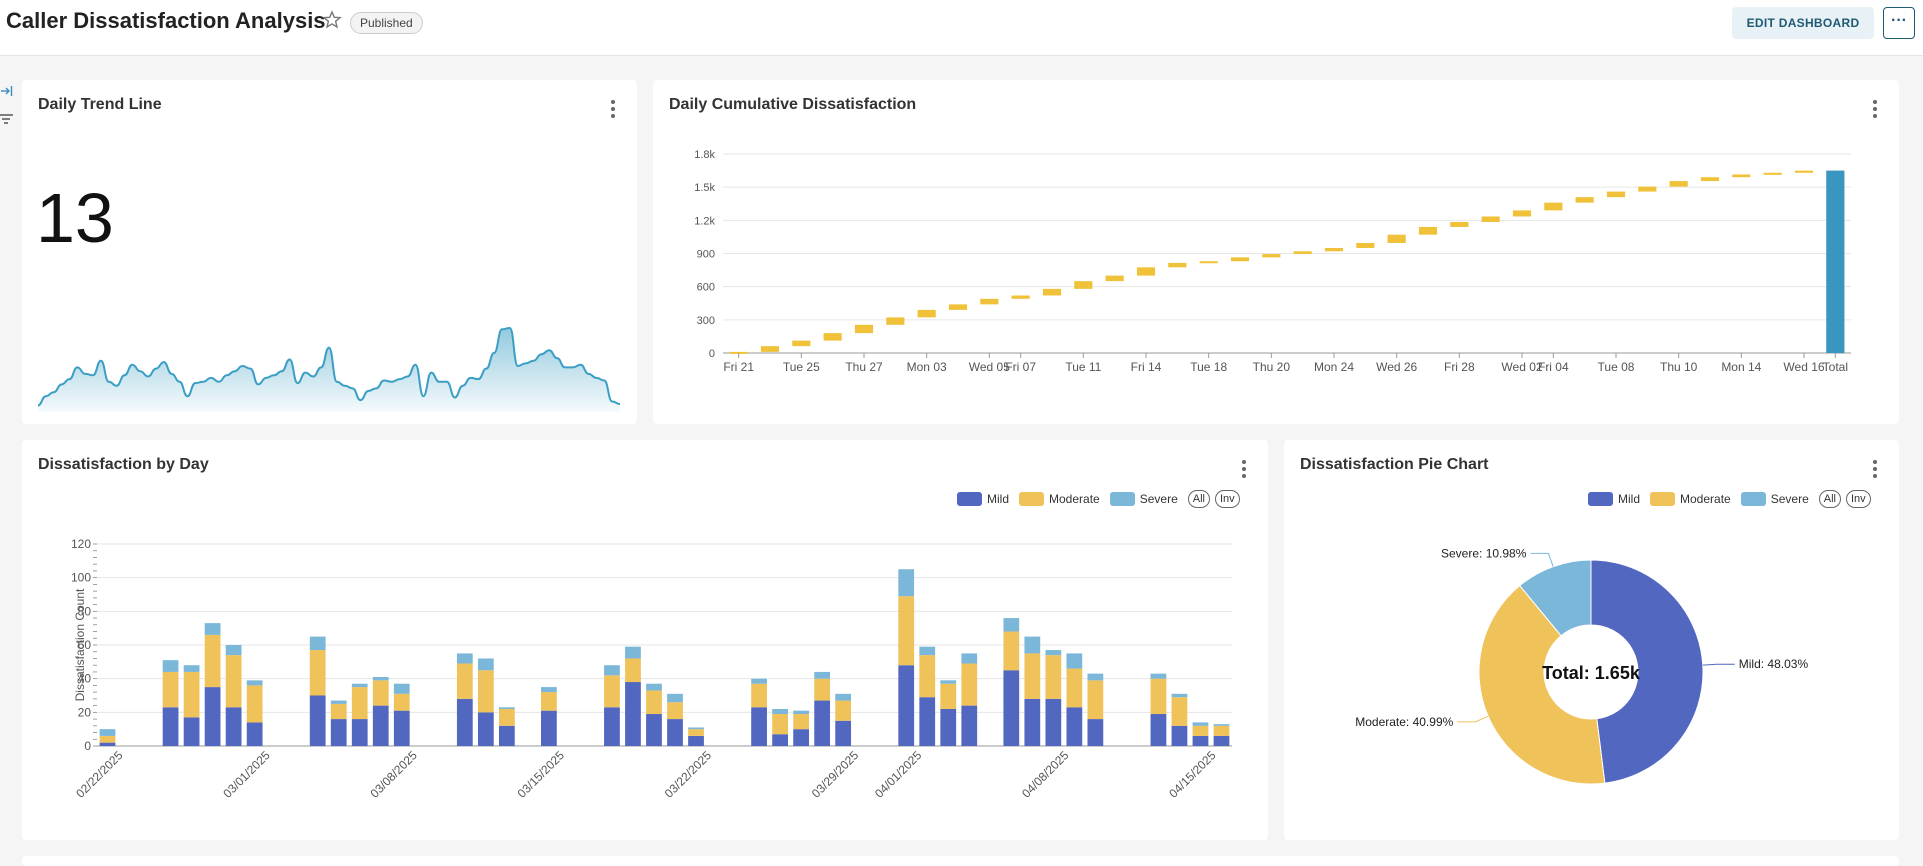 The image size is (1923, 866). I want to click on card-title: Daily Trend Line, so click(100, 104).